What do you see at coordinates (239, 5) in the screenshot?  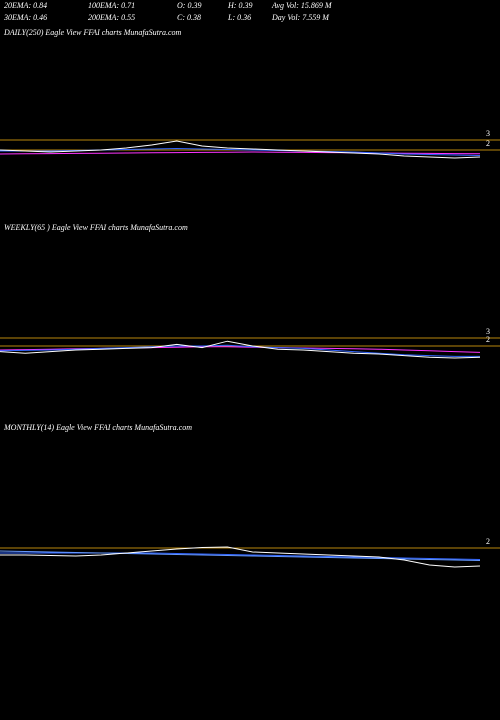 I see `header-stat: H: 0.39` at bounding box center [239, 5].